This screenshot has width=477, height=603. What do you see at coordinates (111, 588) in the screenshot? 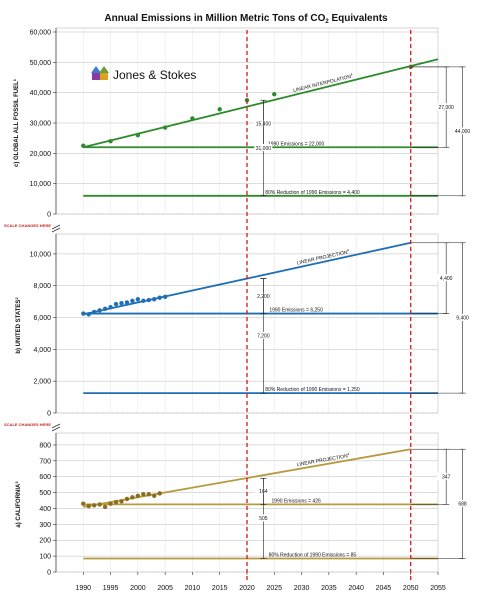
I see `x-tick-label: 1995` at bounding box center [111, 588].